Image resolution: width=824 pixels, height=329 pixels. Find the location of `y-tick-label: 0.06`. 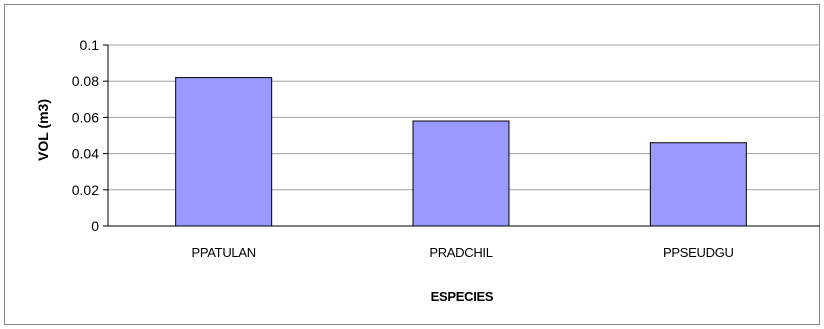

y-tick-label: 0.06 is located at coordinates (85, 117).